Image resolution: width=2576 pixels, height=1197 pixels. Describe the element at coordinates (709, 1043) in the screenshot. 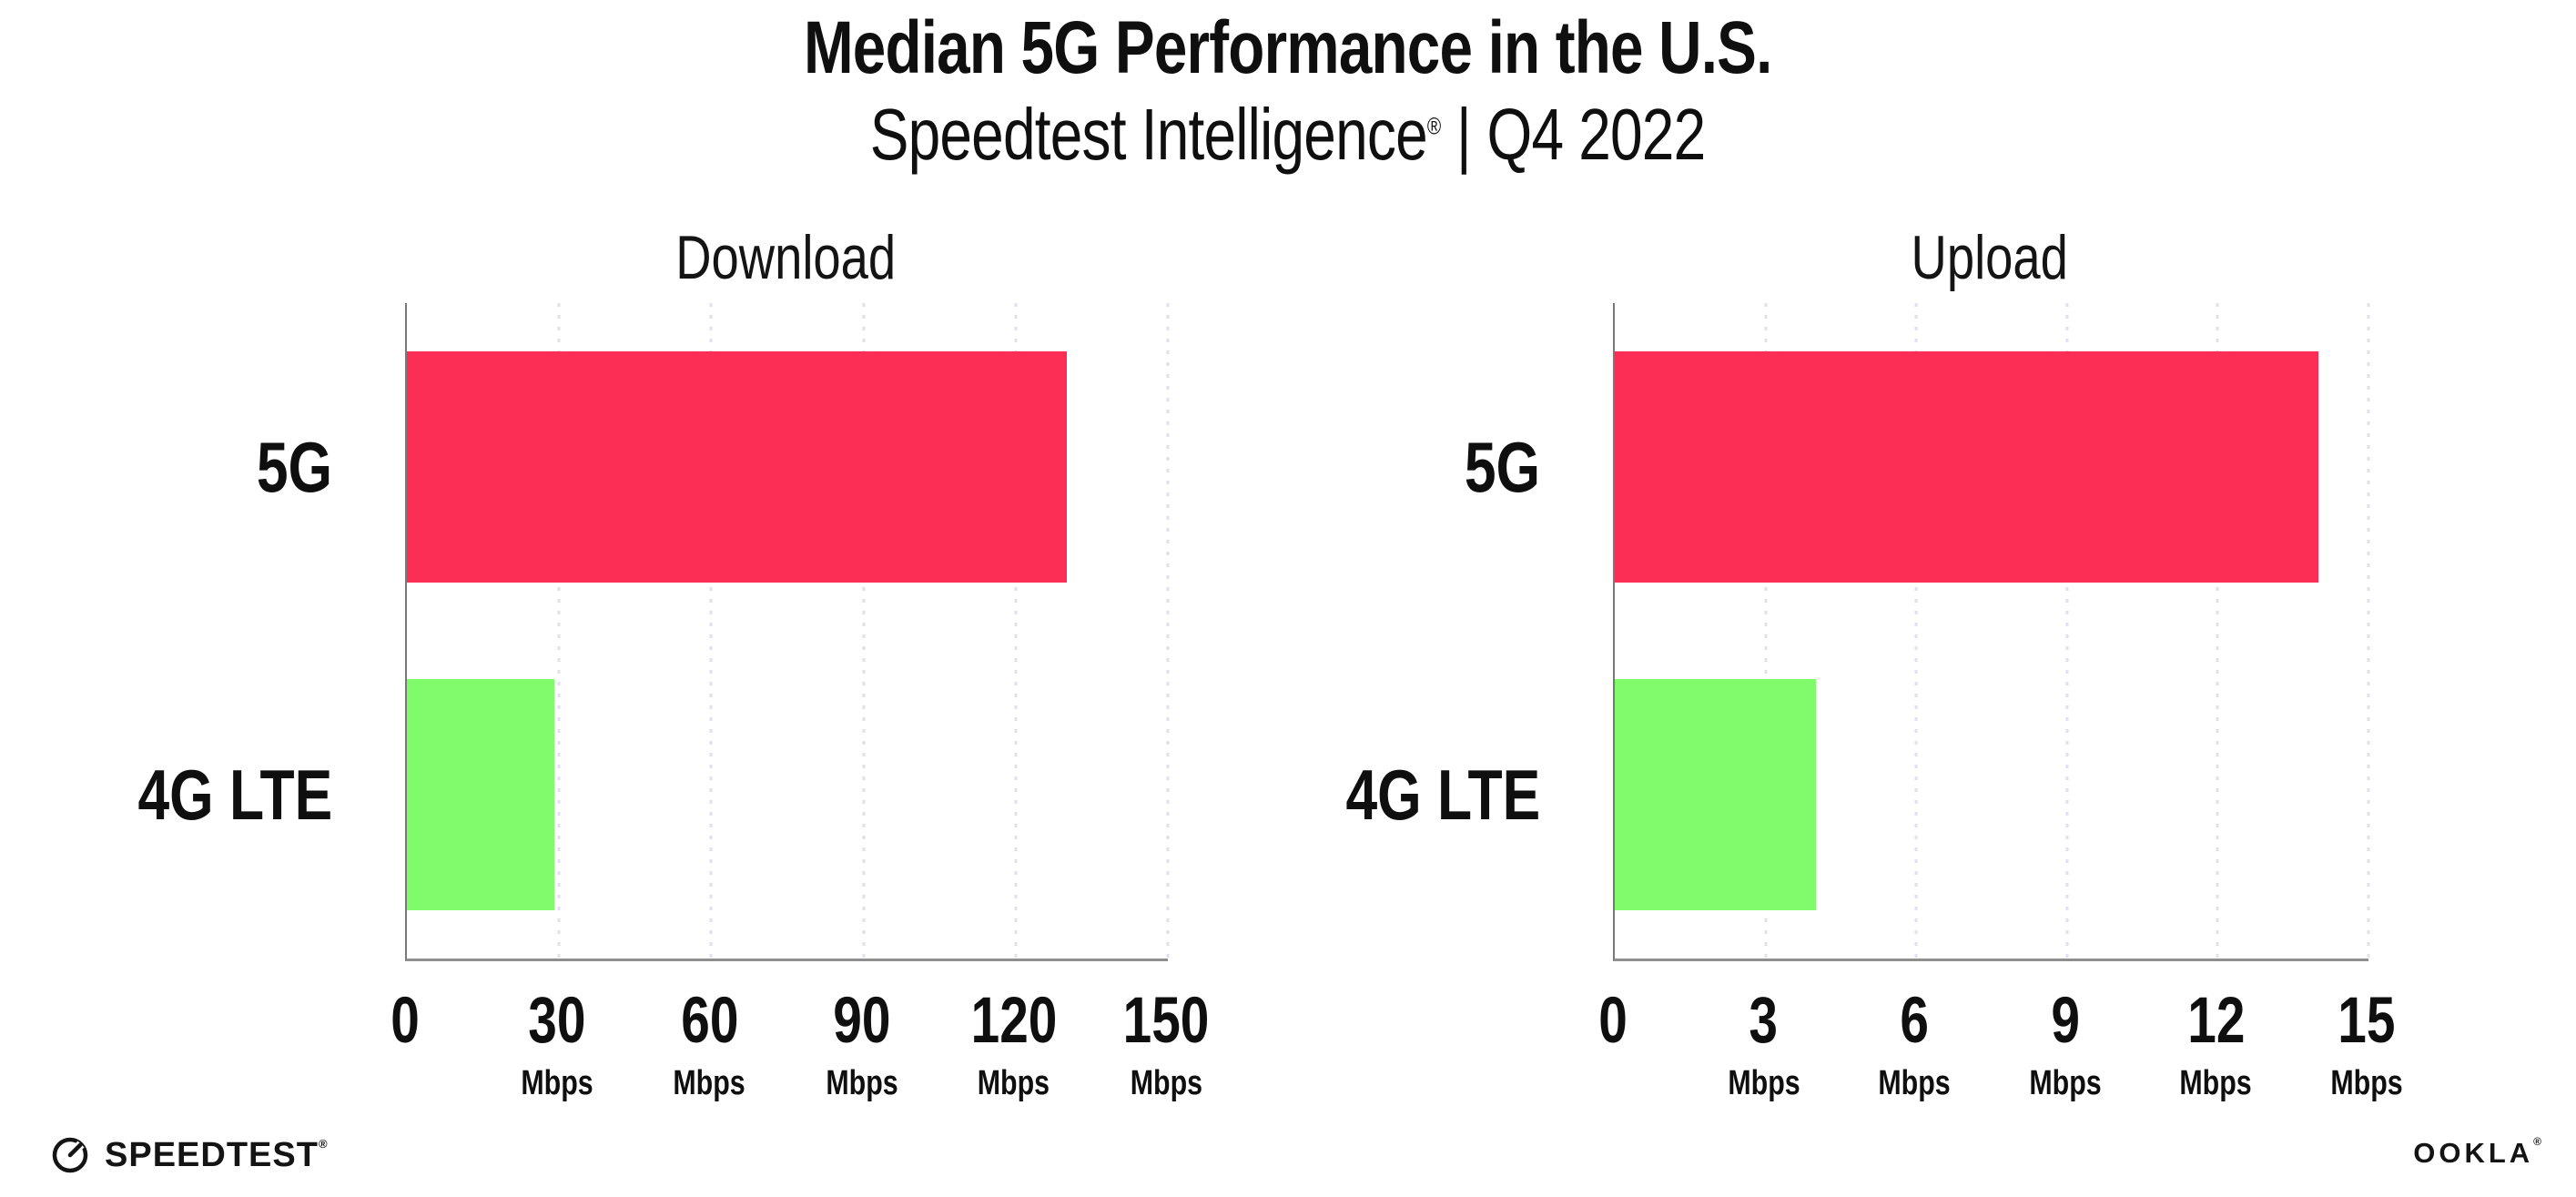

I see `x-tick-60: 60 Mbps` at that location.